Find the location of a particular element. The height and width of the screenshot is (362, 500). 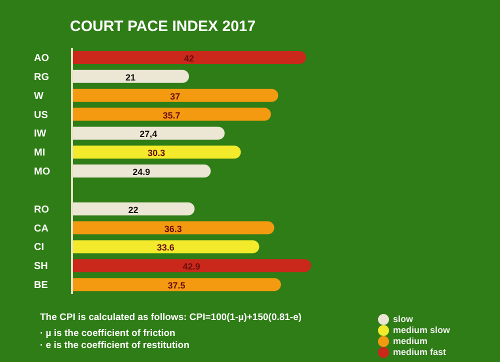

y-tick-label: US is located at coordinates (41, 115).